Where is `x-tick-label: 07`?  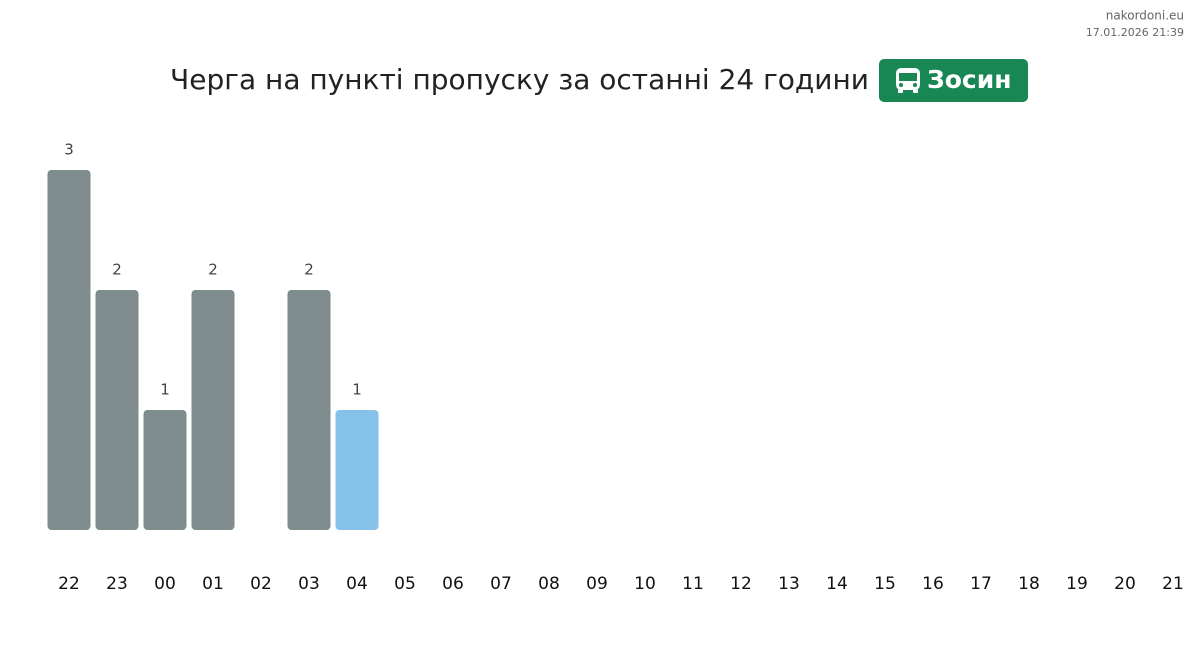
x-tick-label: 07 is located at coordinates (501, 584).